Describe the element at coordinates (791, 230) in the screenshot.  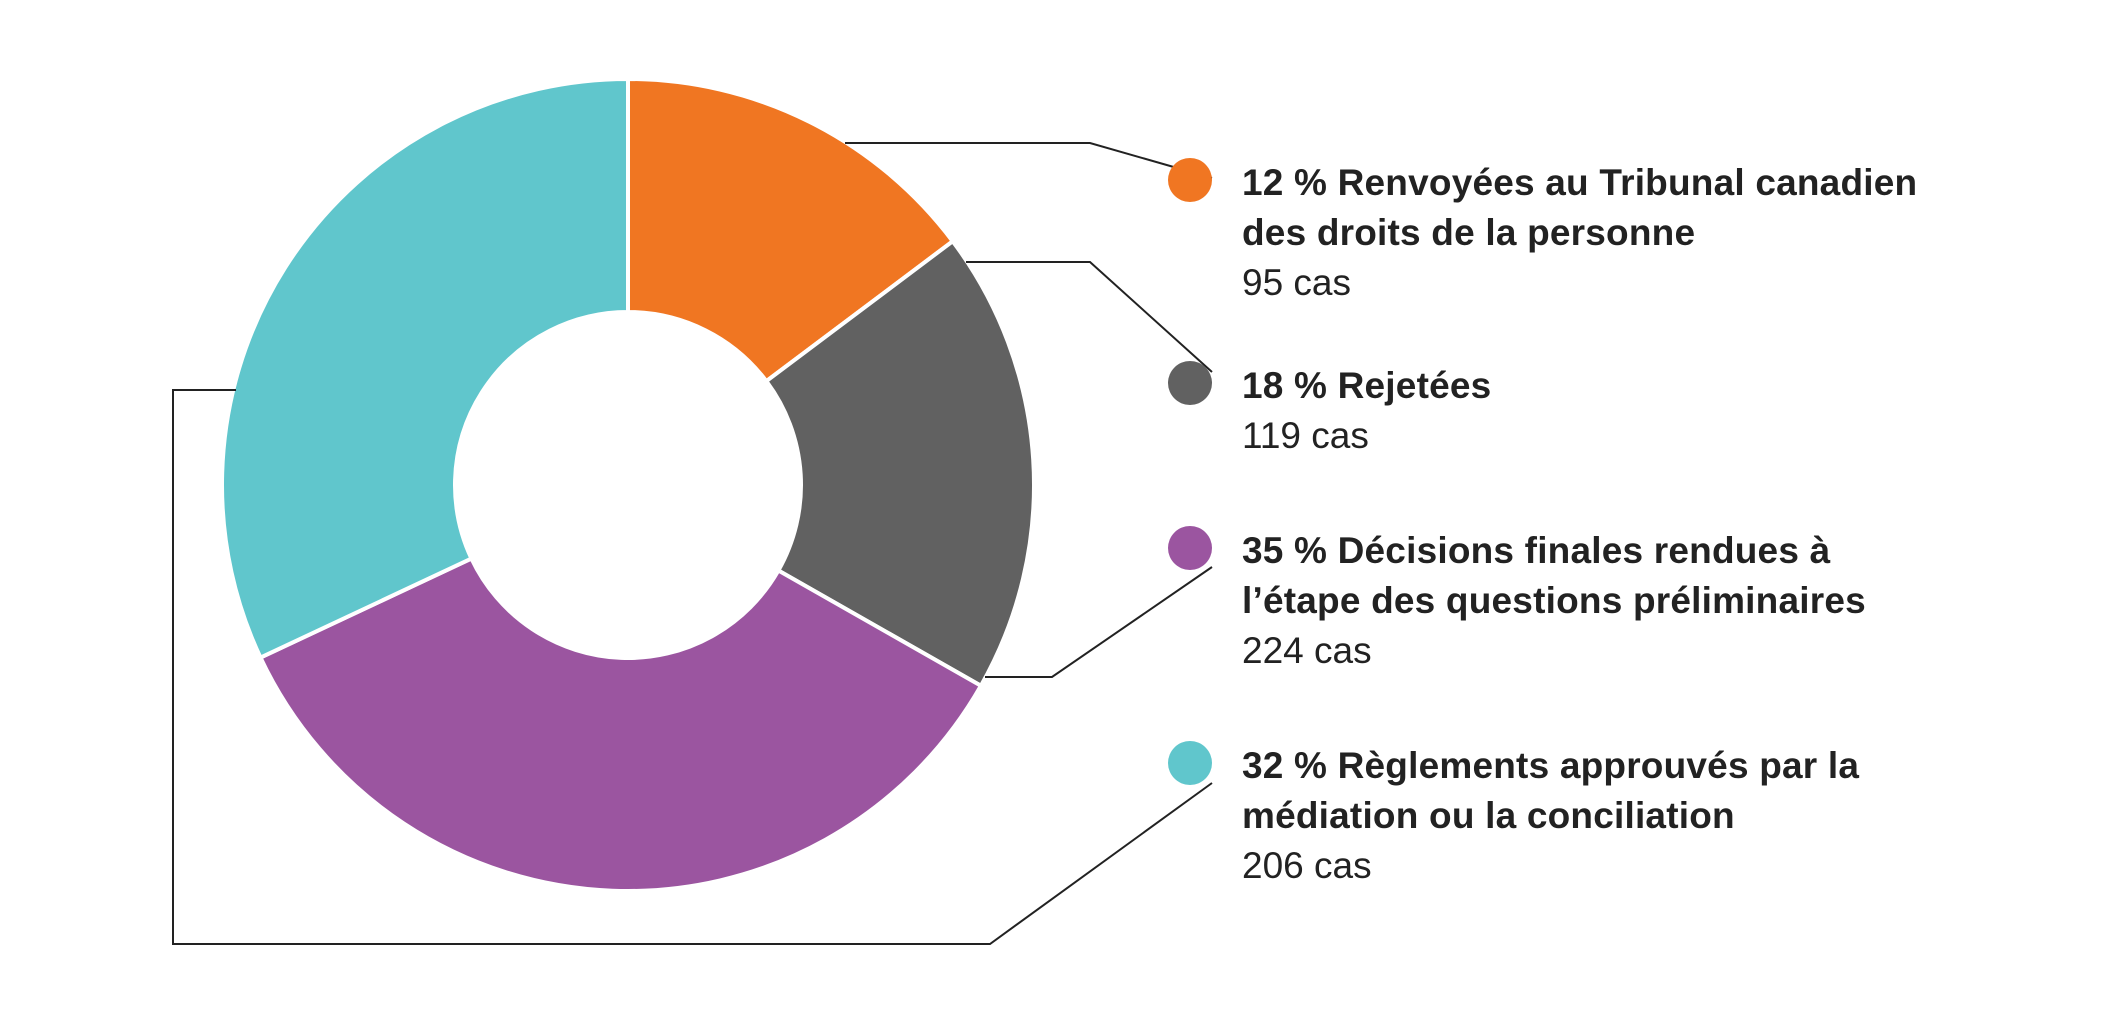
I see `slice-referred` at that location.